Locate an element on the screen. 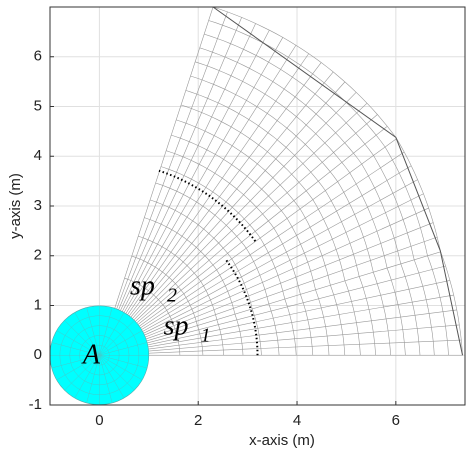 This screenshot has height=463, width=474. y-tick-label: 5 is located at coordinates (38, 105).